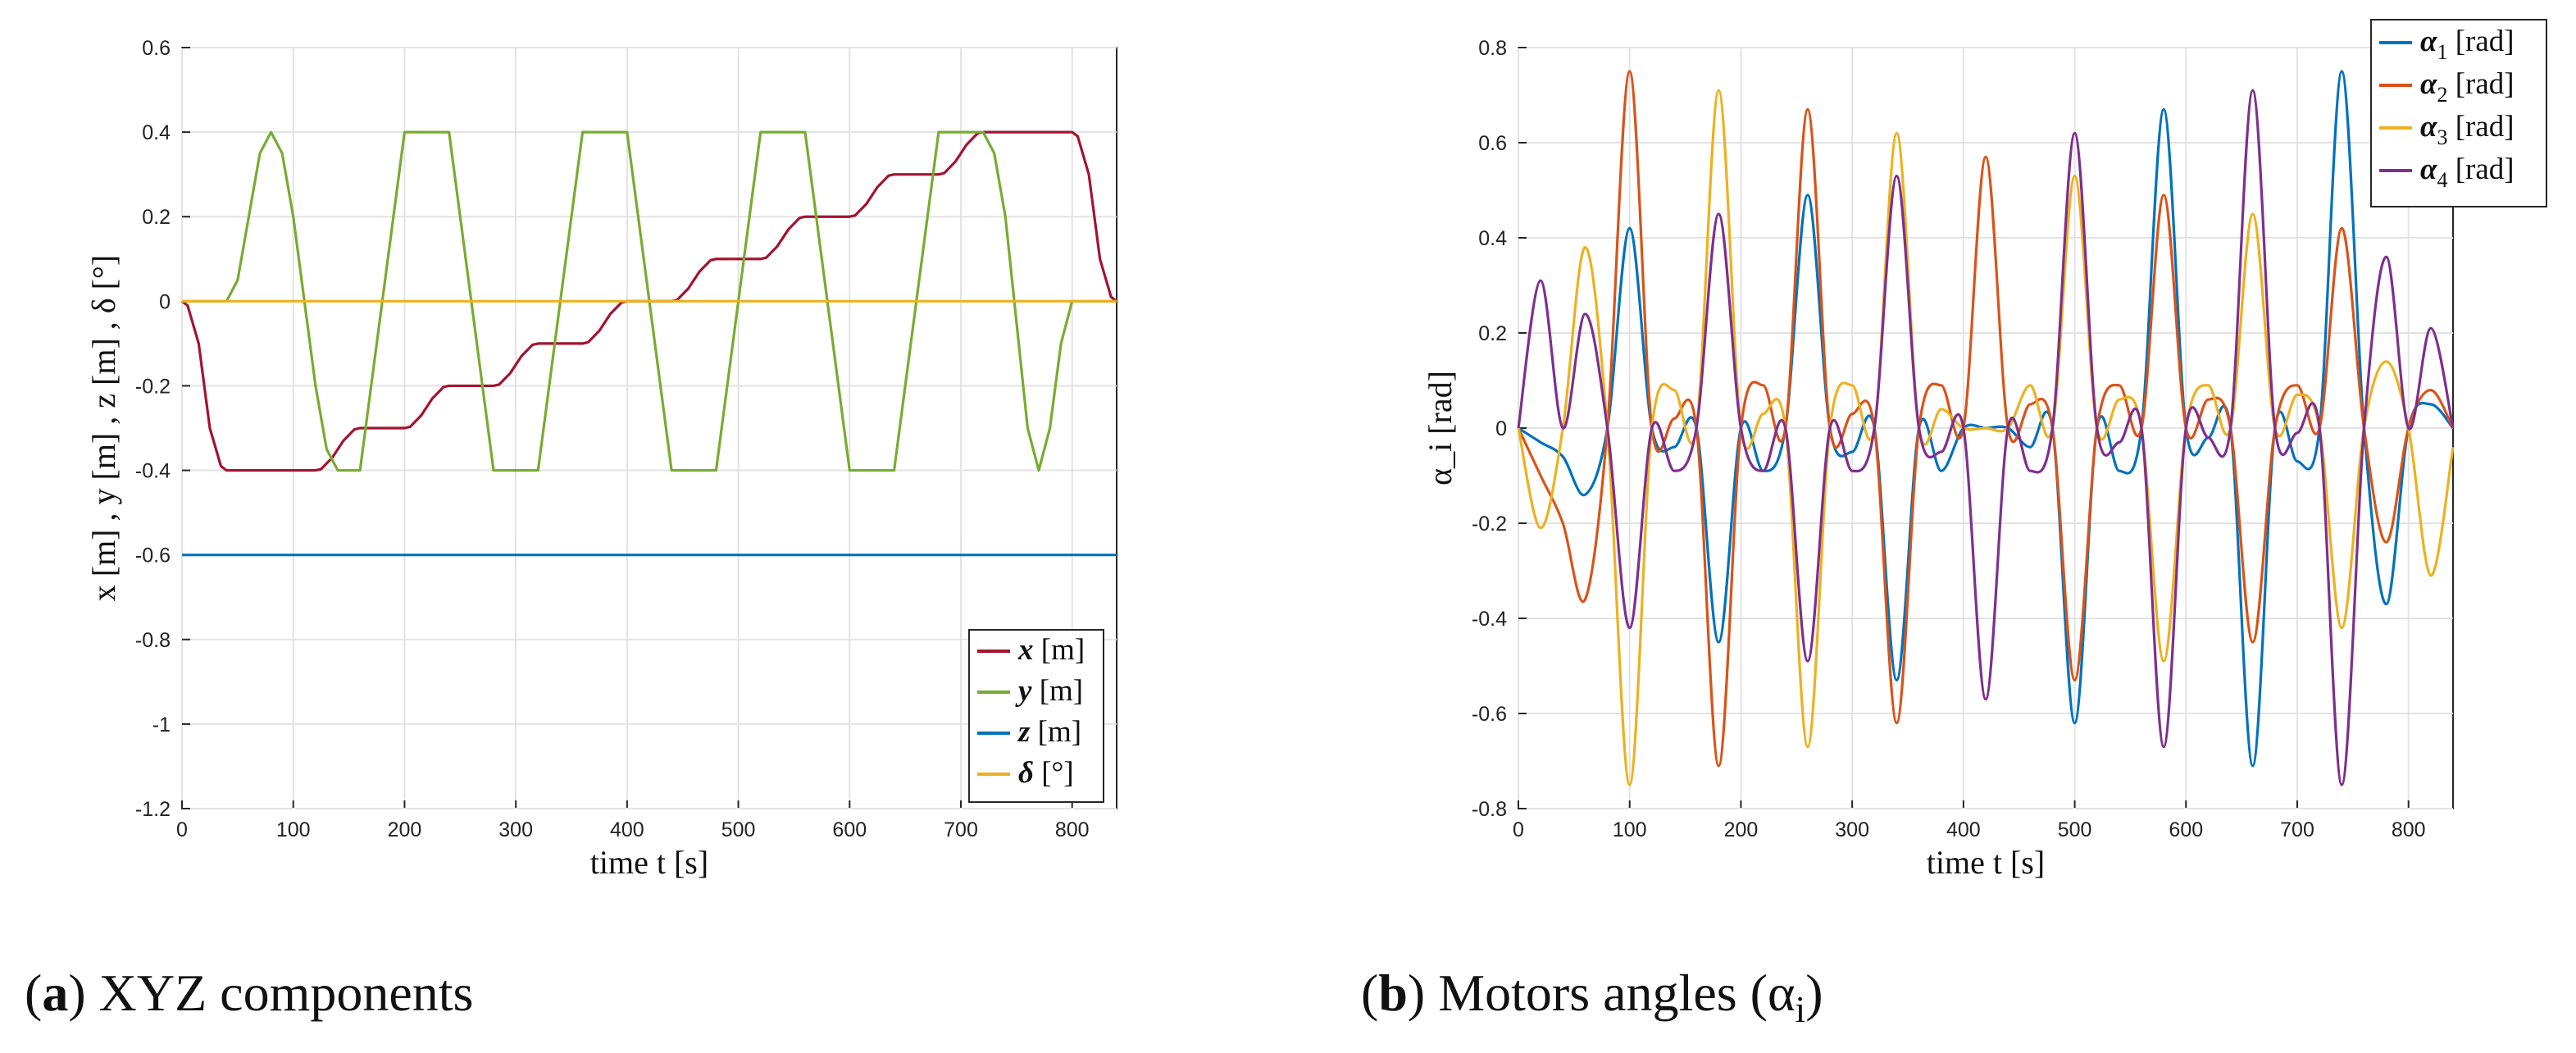  Describe the element at coordinates (55, 993) in the screenshot. I see `caption-a-letter: a` at that location.